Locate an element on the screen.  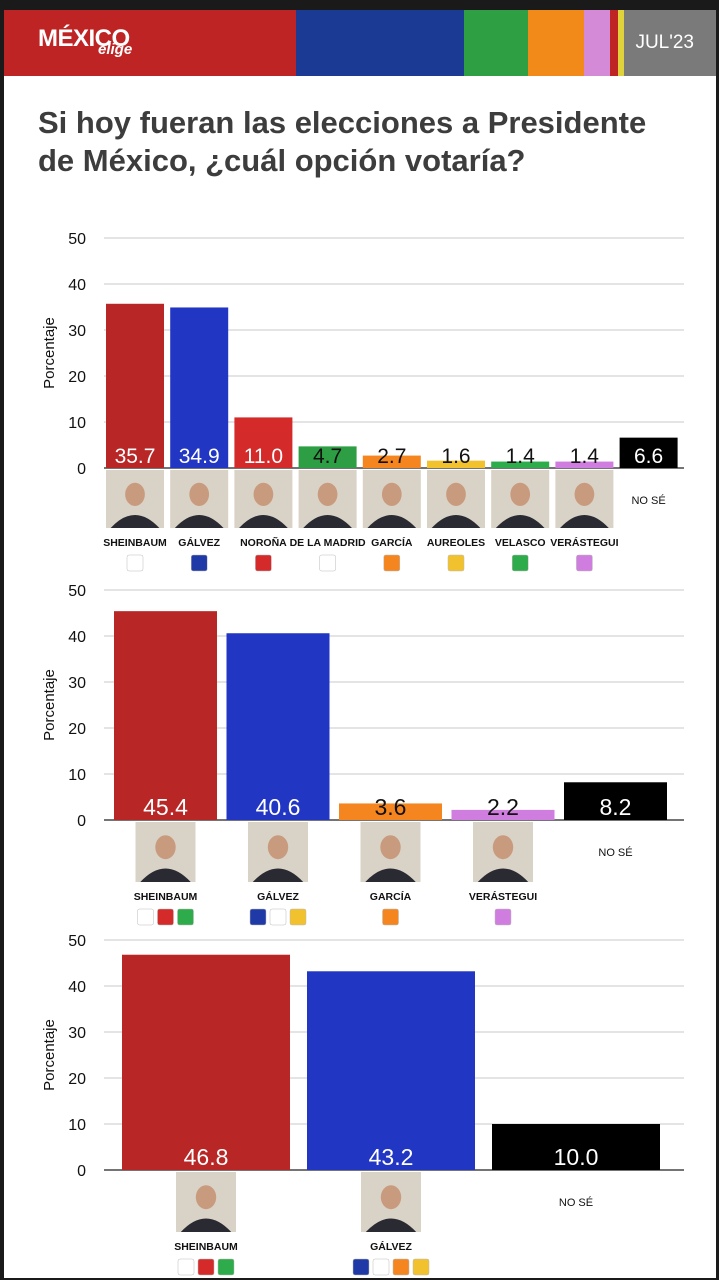
logo-text: MÉXICO is located at coordinates (84, 38).